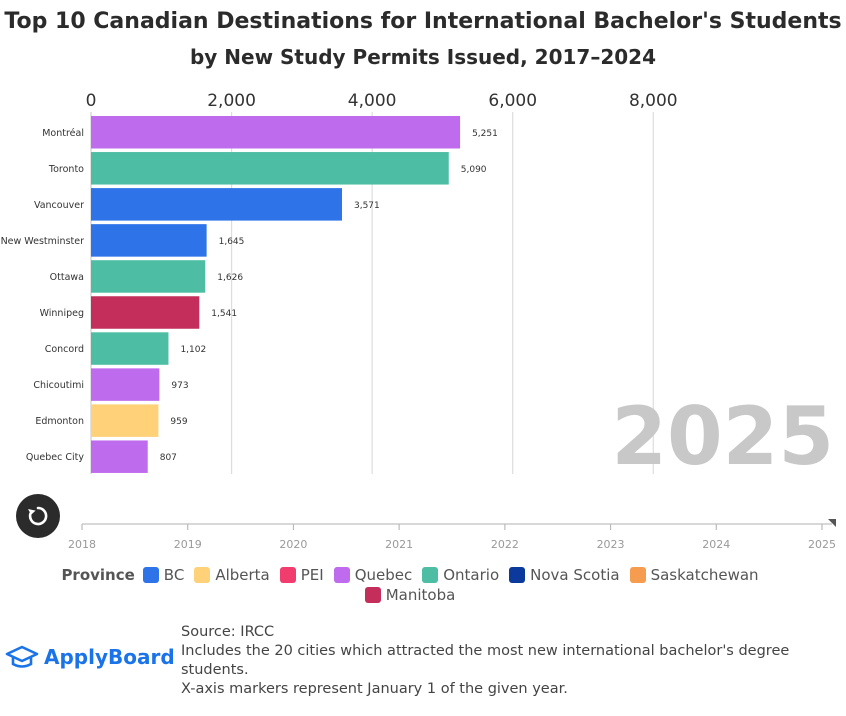 The image size is (846, 716). What do you see at coordinates (372, 101) in the screenshot?
I see `x-tick-label: 4,000` at bounding box center [372, 101].